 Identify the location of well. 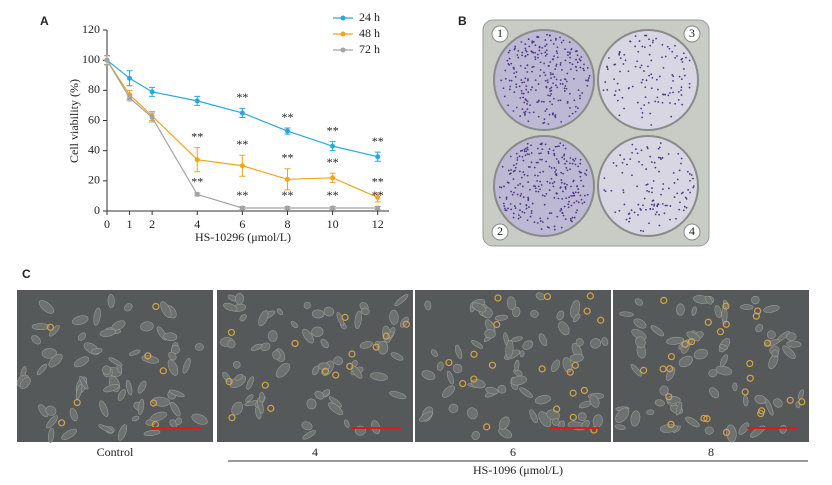
(648, 80).